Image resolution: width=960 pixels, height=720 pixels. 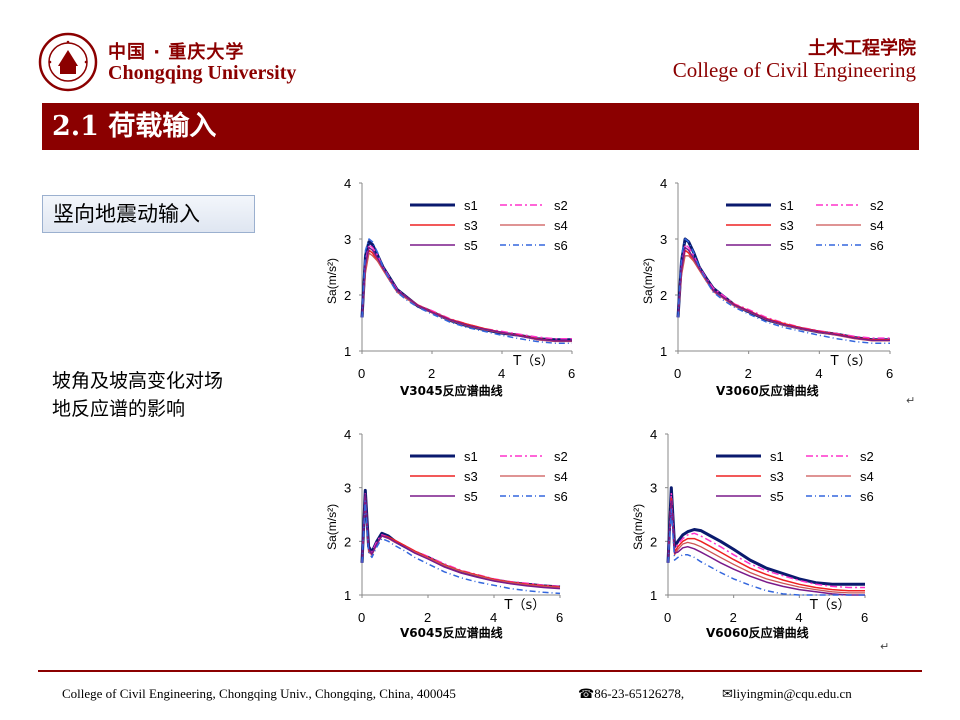 I want to click on mail-icon: ✉, so click(x=727, y=693).